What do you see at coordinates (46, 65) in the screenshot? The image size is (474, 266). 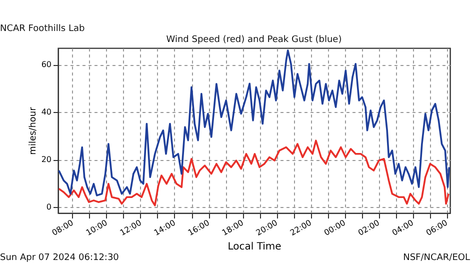 I see `y-tick-label: 60` at bounding box center [46, 65].